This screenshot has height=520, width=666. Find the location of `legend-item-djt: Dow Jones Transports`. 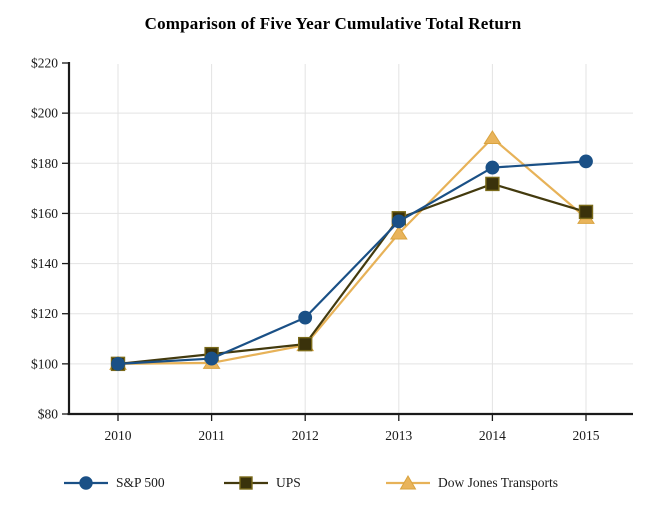

legend-item-djt: Dow Jones Transports is located at coordinates (471, 483).